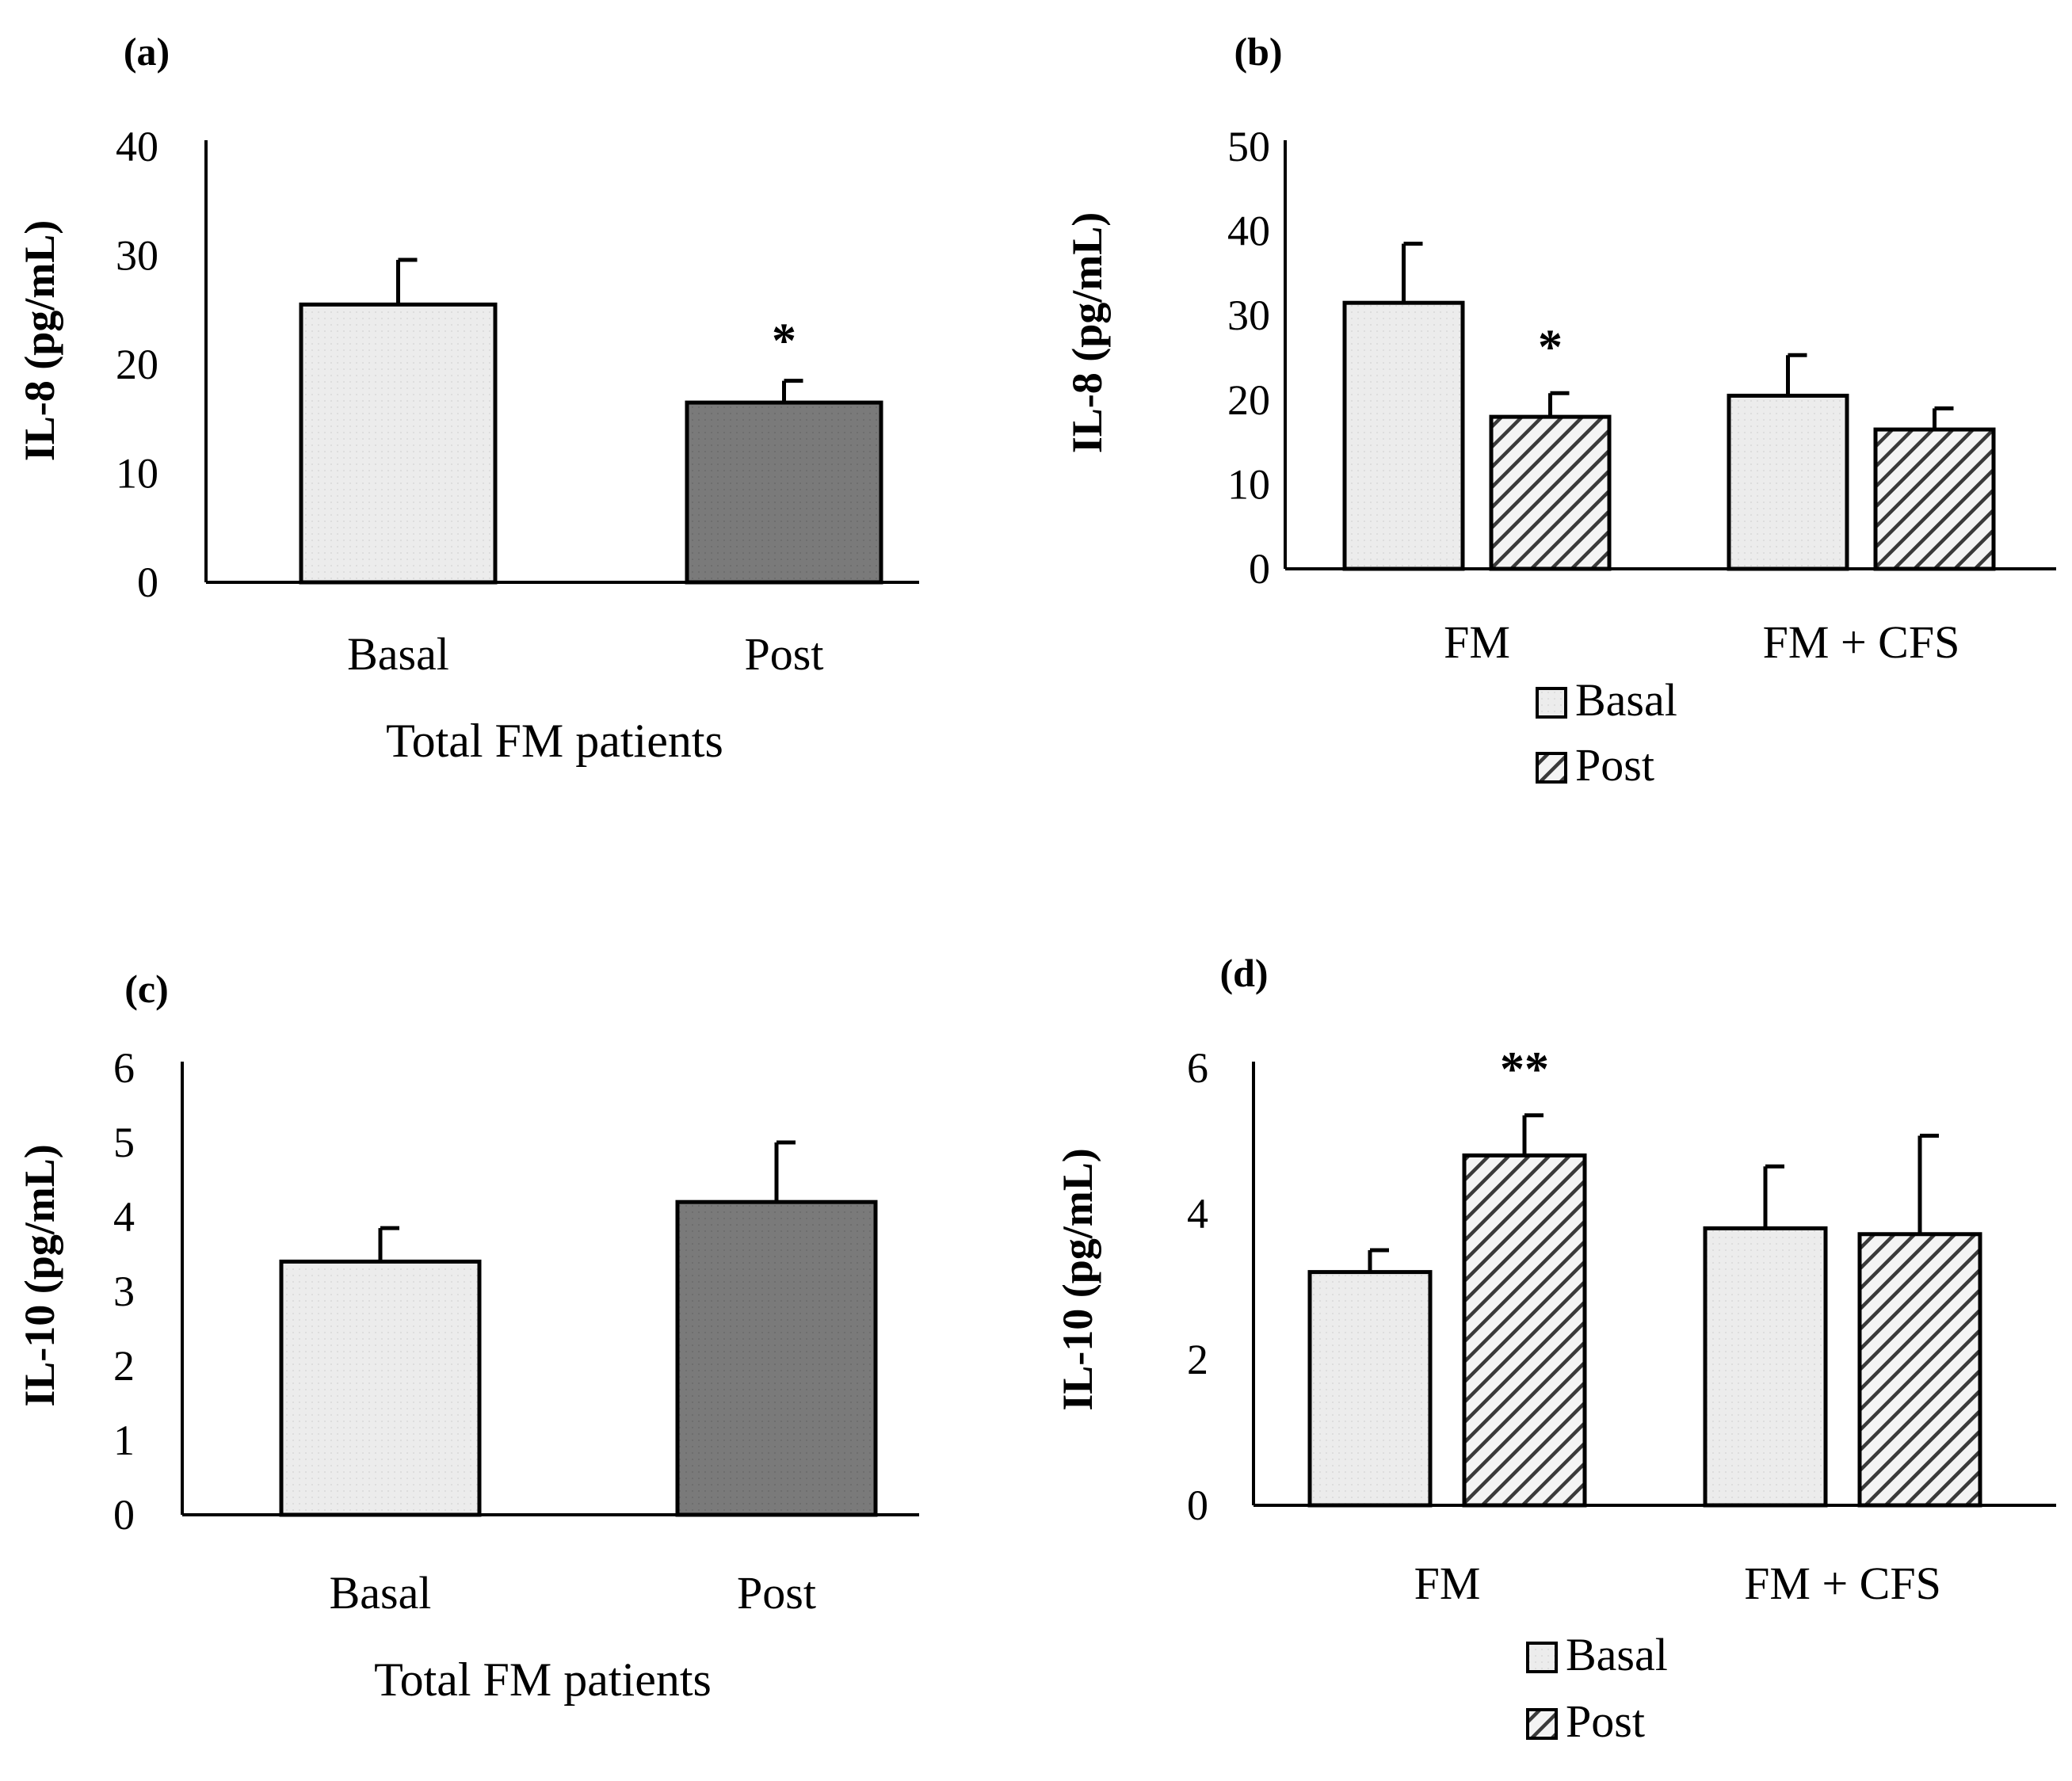 This screenshot has height=1781, width=2072. What do you see at coordinates (1525, 1069) in the screenshot?
I see `significance-marker: **` at bounding box center [1525, 1069].